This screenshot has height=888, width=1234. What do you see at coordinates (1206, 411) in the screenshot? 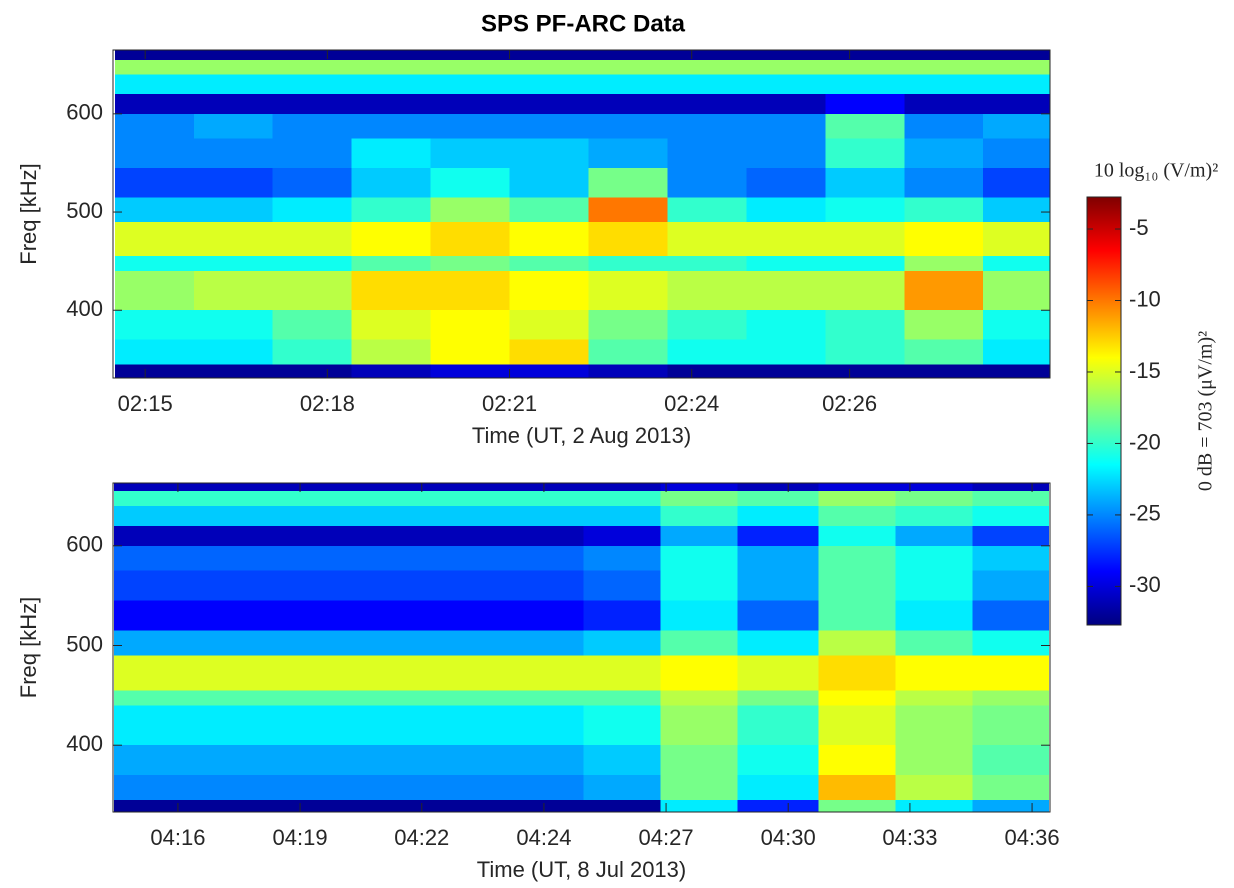
I see `colorbar-note: 0 dB = 703 (μV/m)²` at bounding box center [1206, 411].